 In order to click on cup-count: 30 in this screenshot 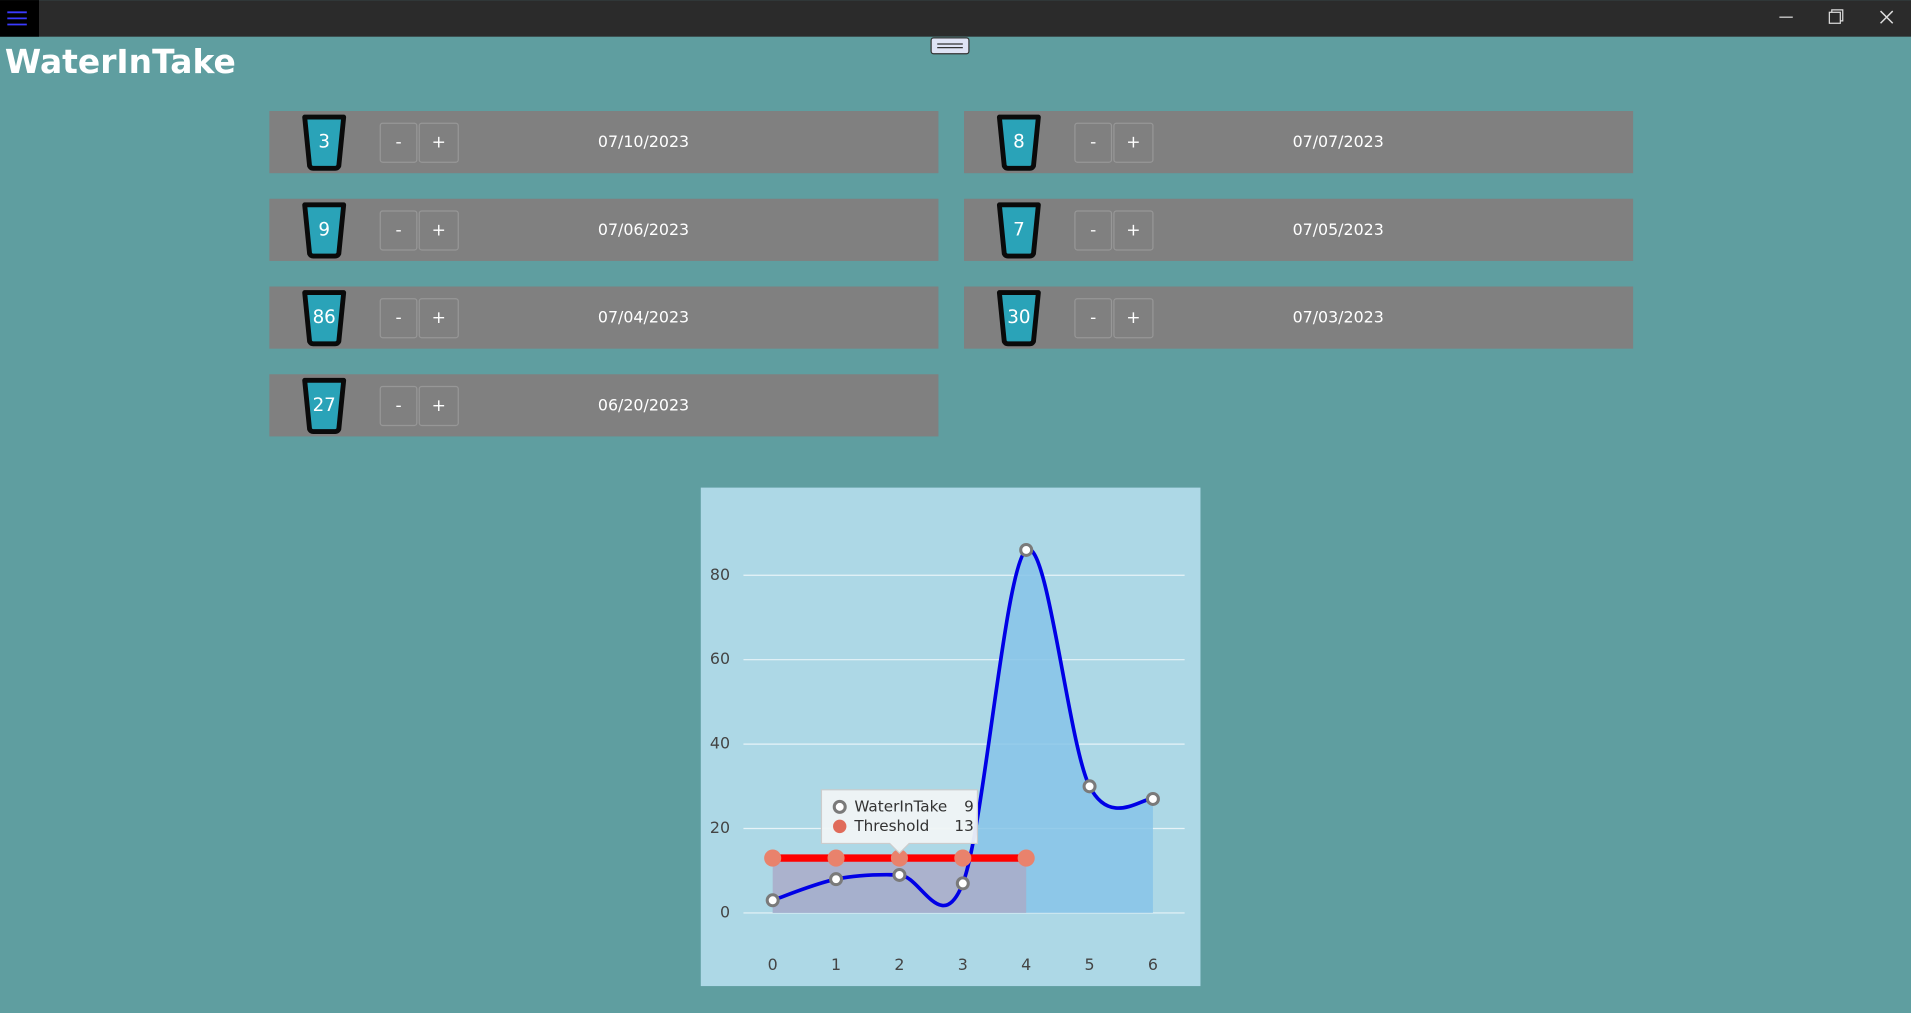, I will do `click(1018, 317)`.